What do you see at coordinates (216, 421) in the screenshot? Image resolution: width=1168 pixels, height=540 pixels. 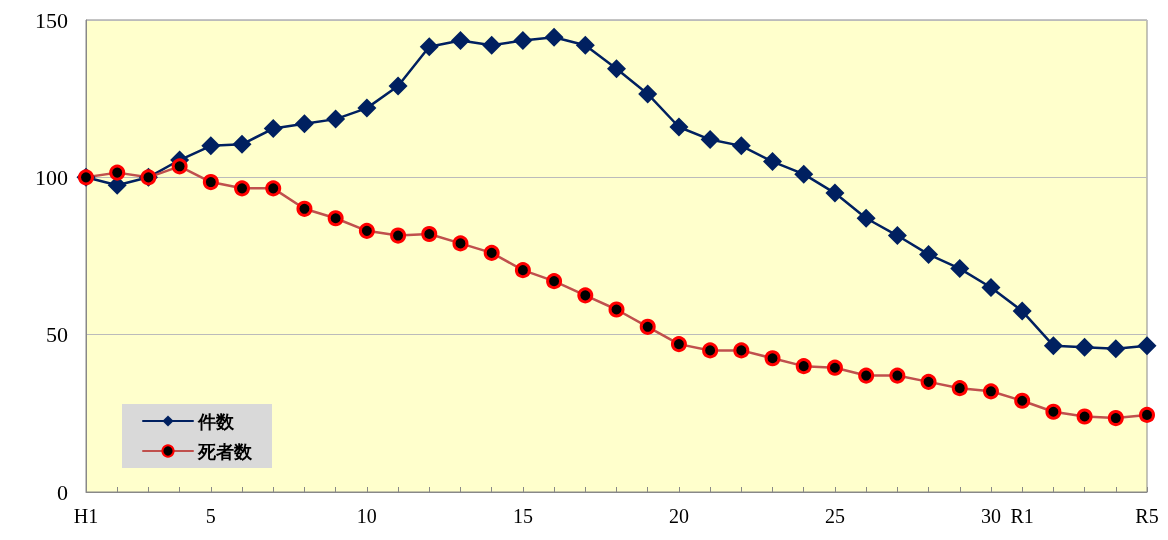 I see `legend-label: 件数` at bounding box center [216, 421].